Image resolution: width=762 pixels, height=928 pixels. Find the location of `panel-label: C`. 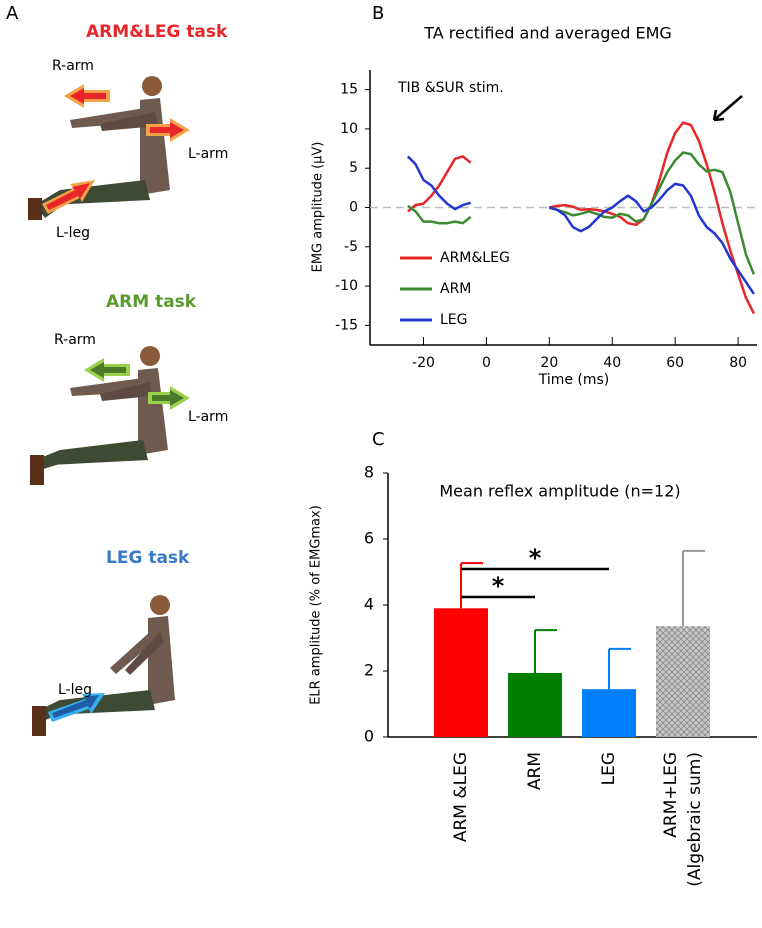

panel-label: C is located at coordinates (378, 439).